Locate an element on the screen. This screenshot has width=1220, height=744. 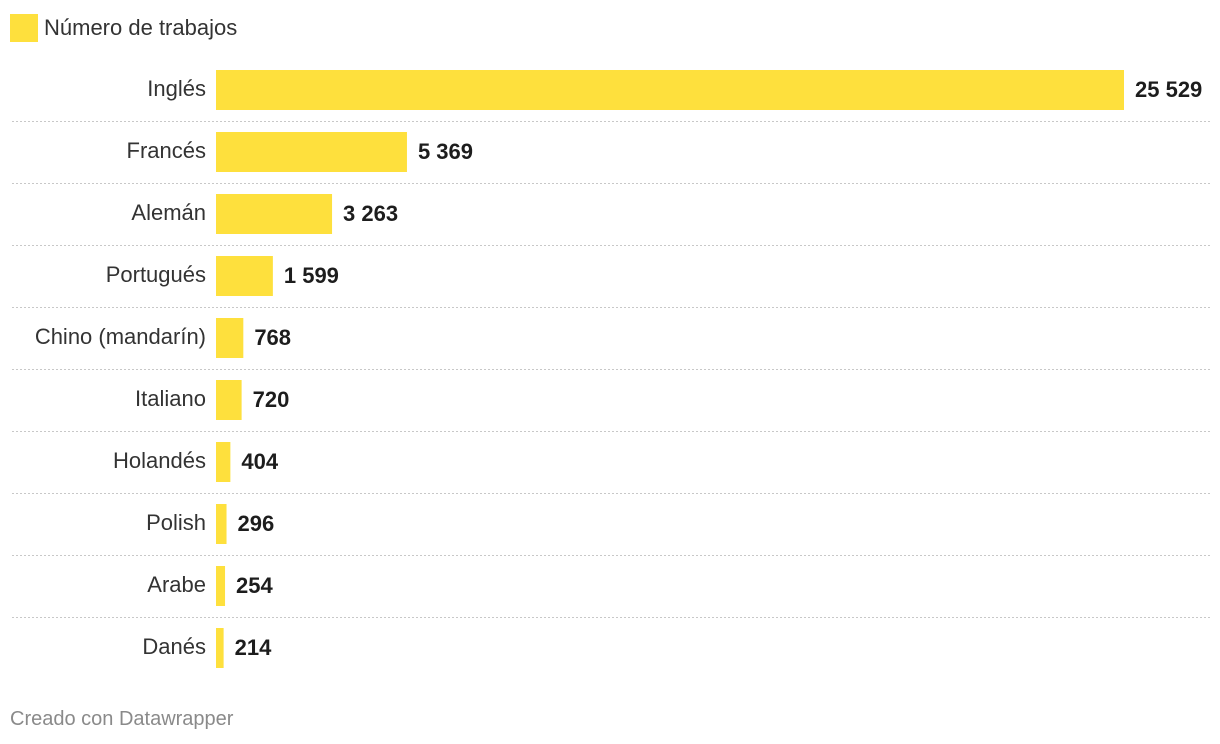
category-label: Alemán is located at coordinates (168, 212).